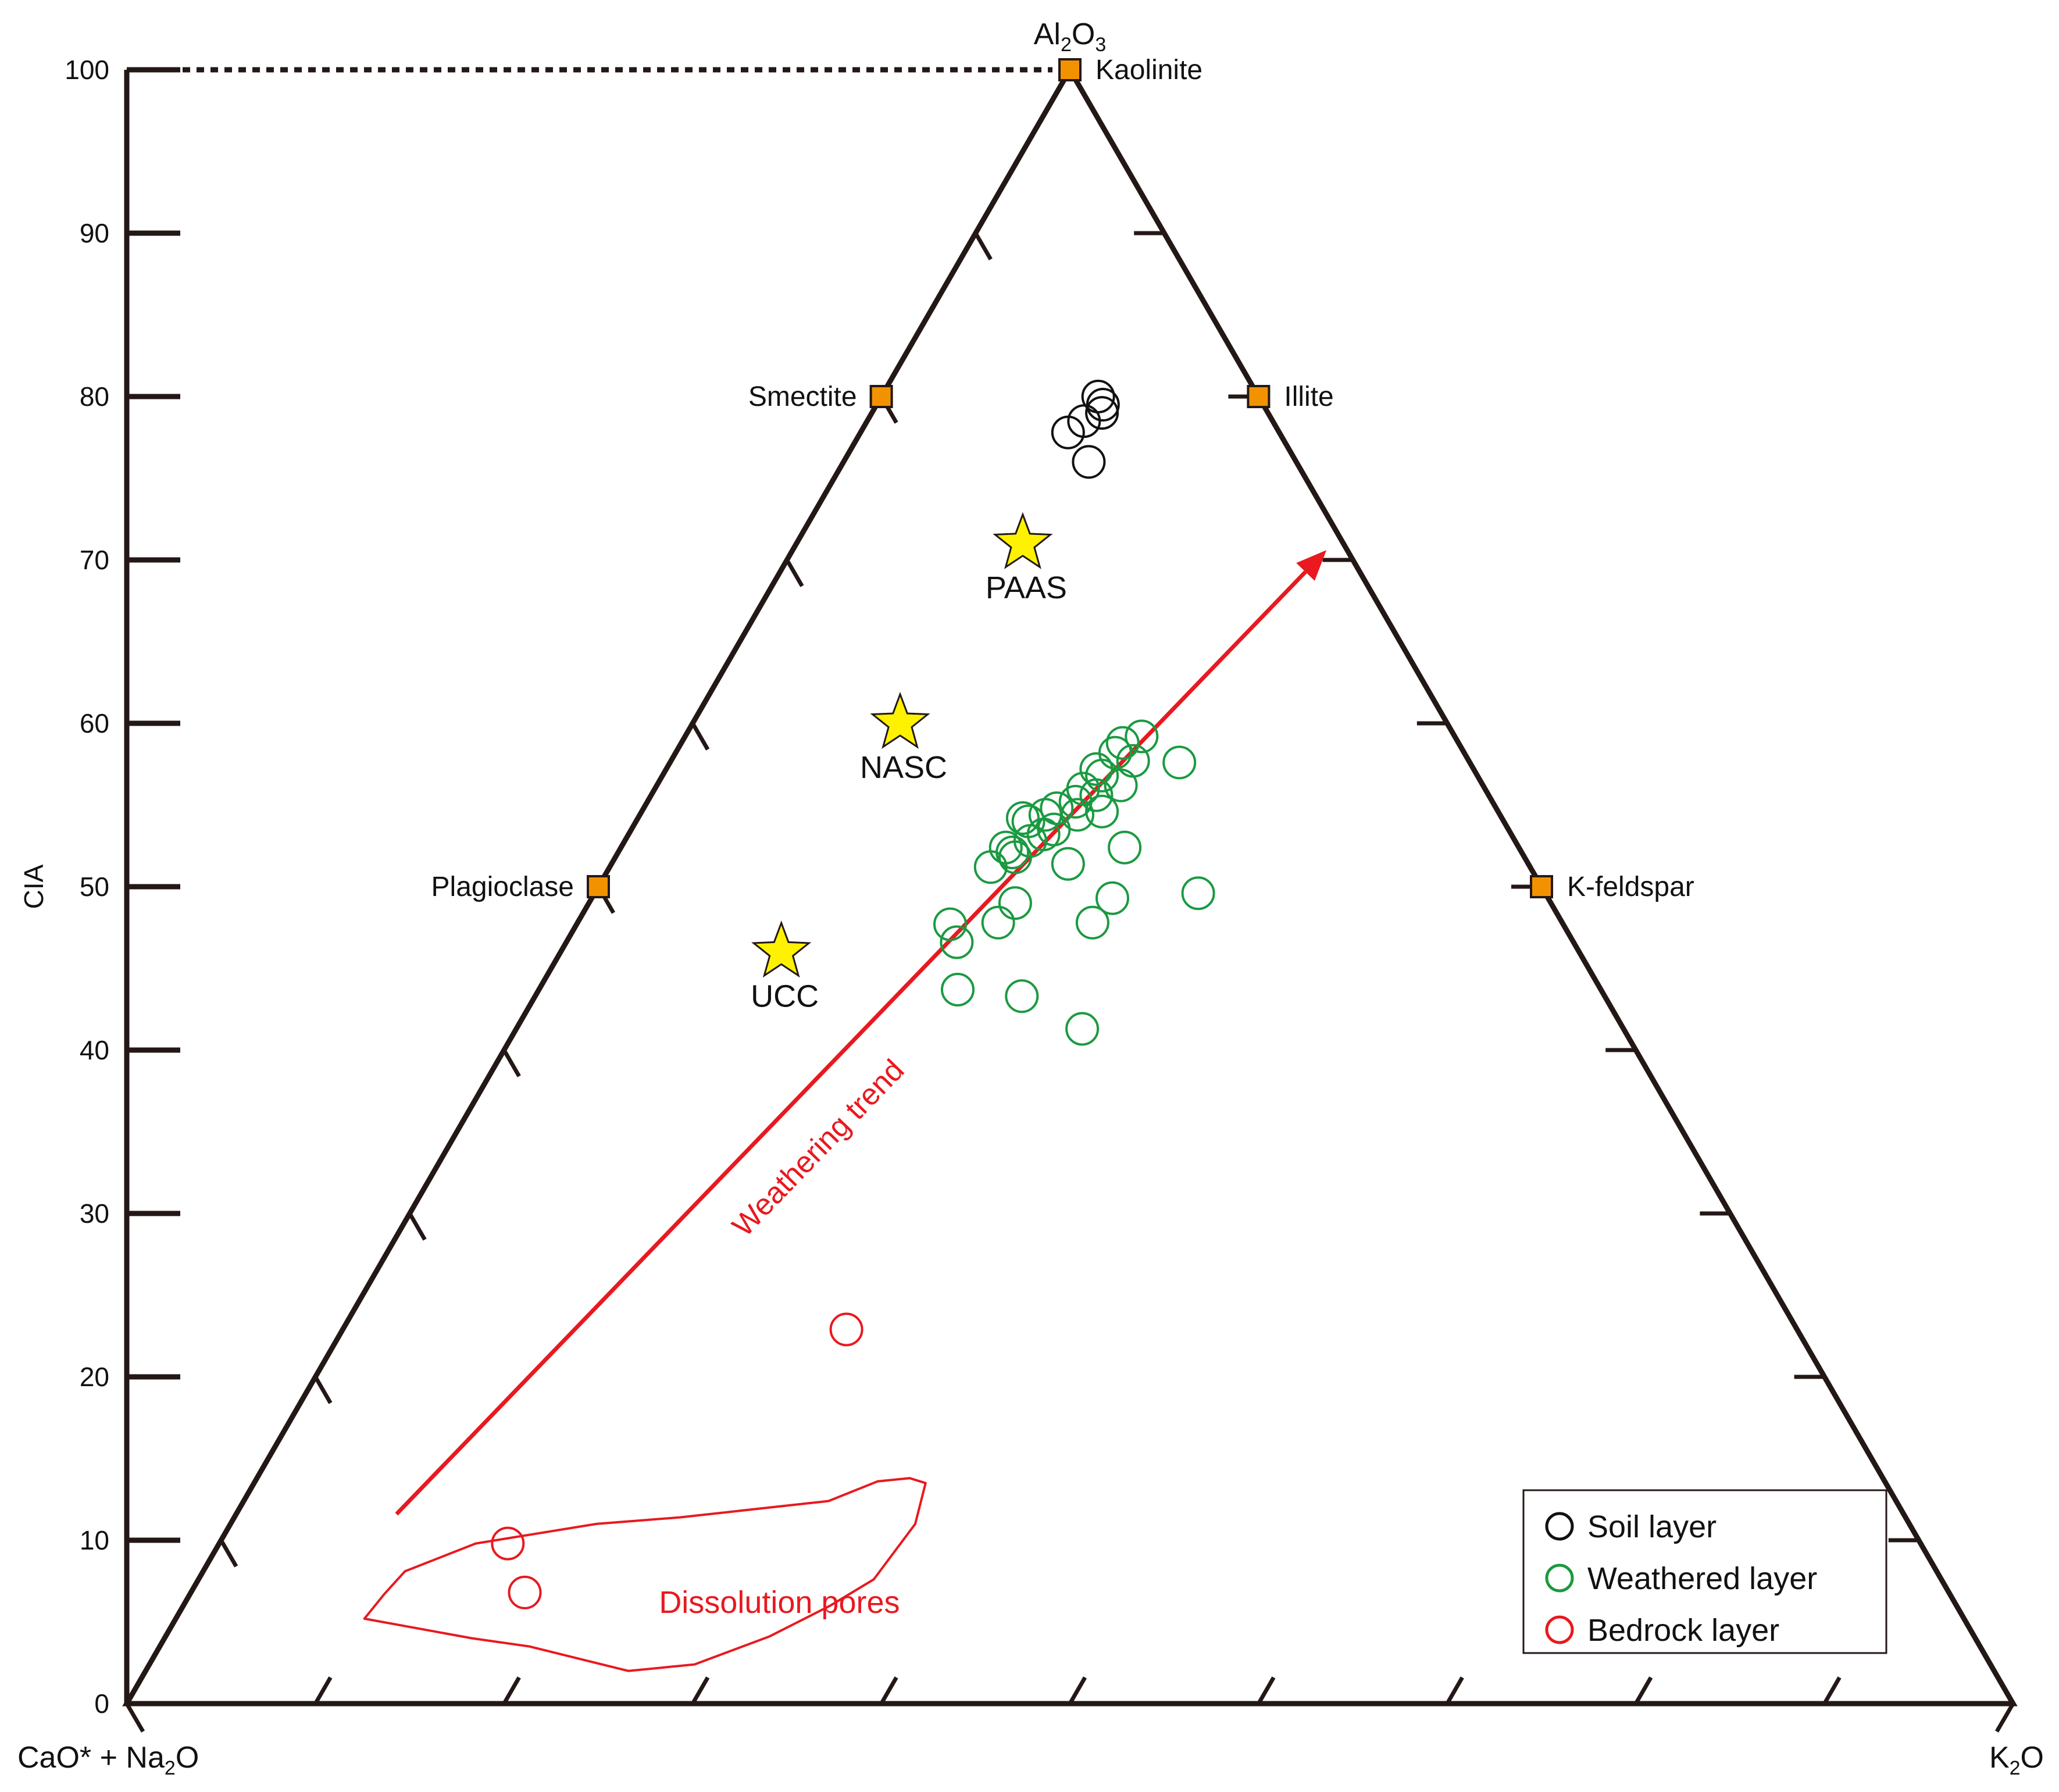  I want to click on reference-label: PAAS, so click(1026, 587).